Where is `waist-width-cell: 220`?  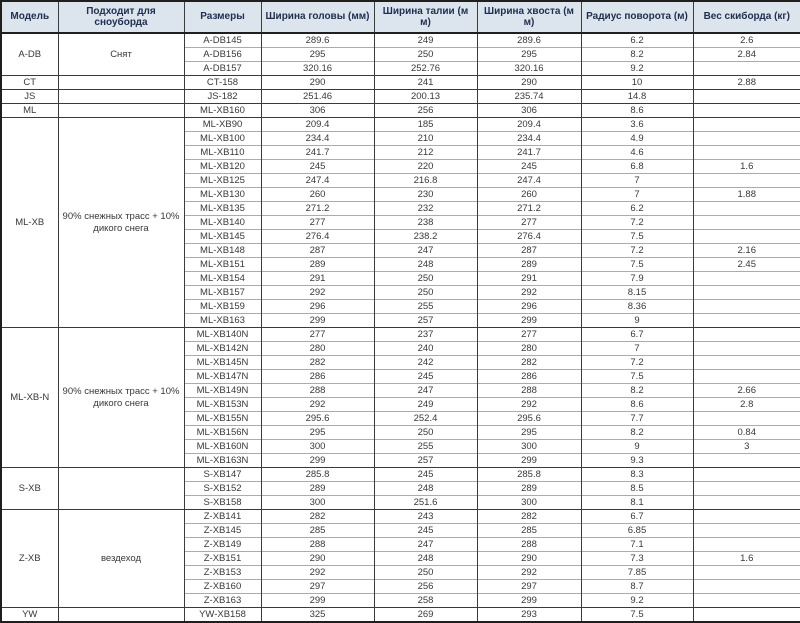
waist-width-cell: 220 is located at coordinates (425, 166).